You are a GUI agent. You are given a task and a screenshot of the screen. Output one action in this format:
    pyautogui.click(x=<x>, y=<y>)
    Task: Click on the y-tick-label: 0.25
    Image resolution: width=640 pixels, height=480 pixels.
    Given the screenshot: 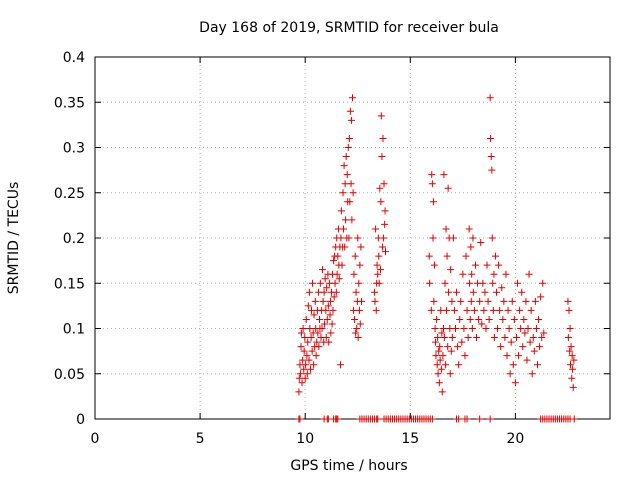 What is the action you would take?
    pyautogui.click(x=69, y=194)
    